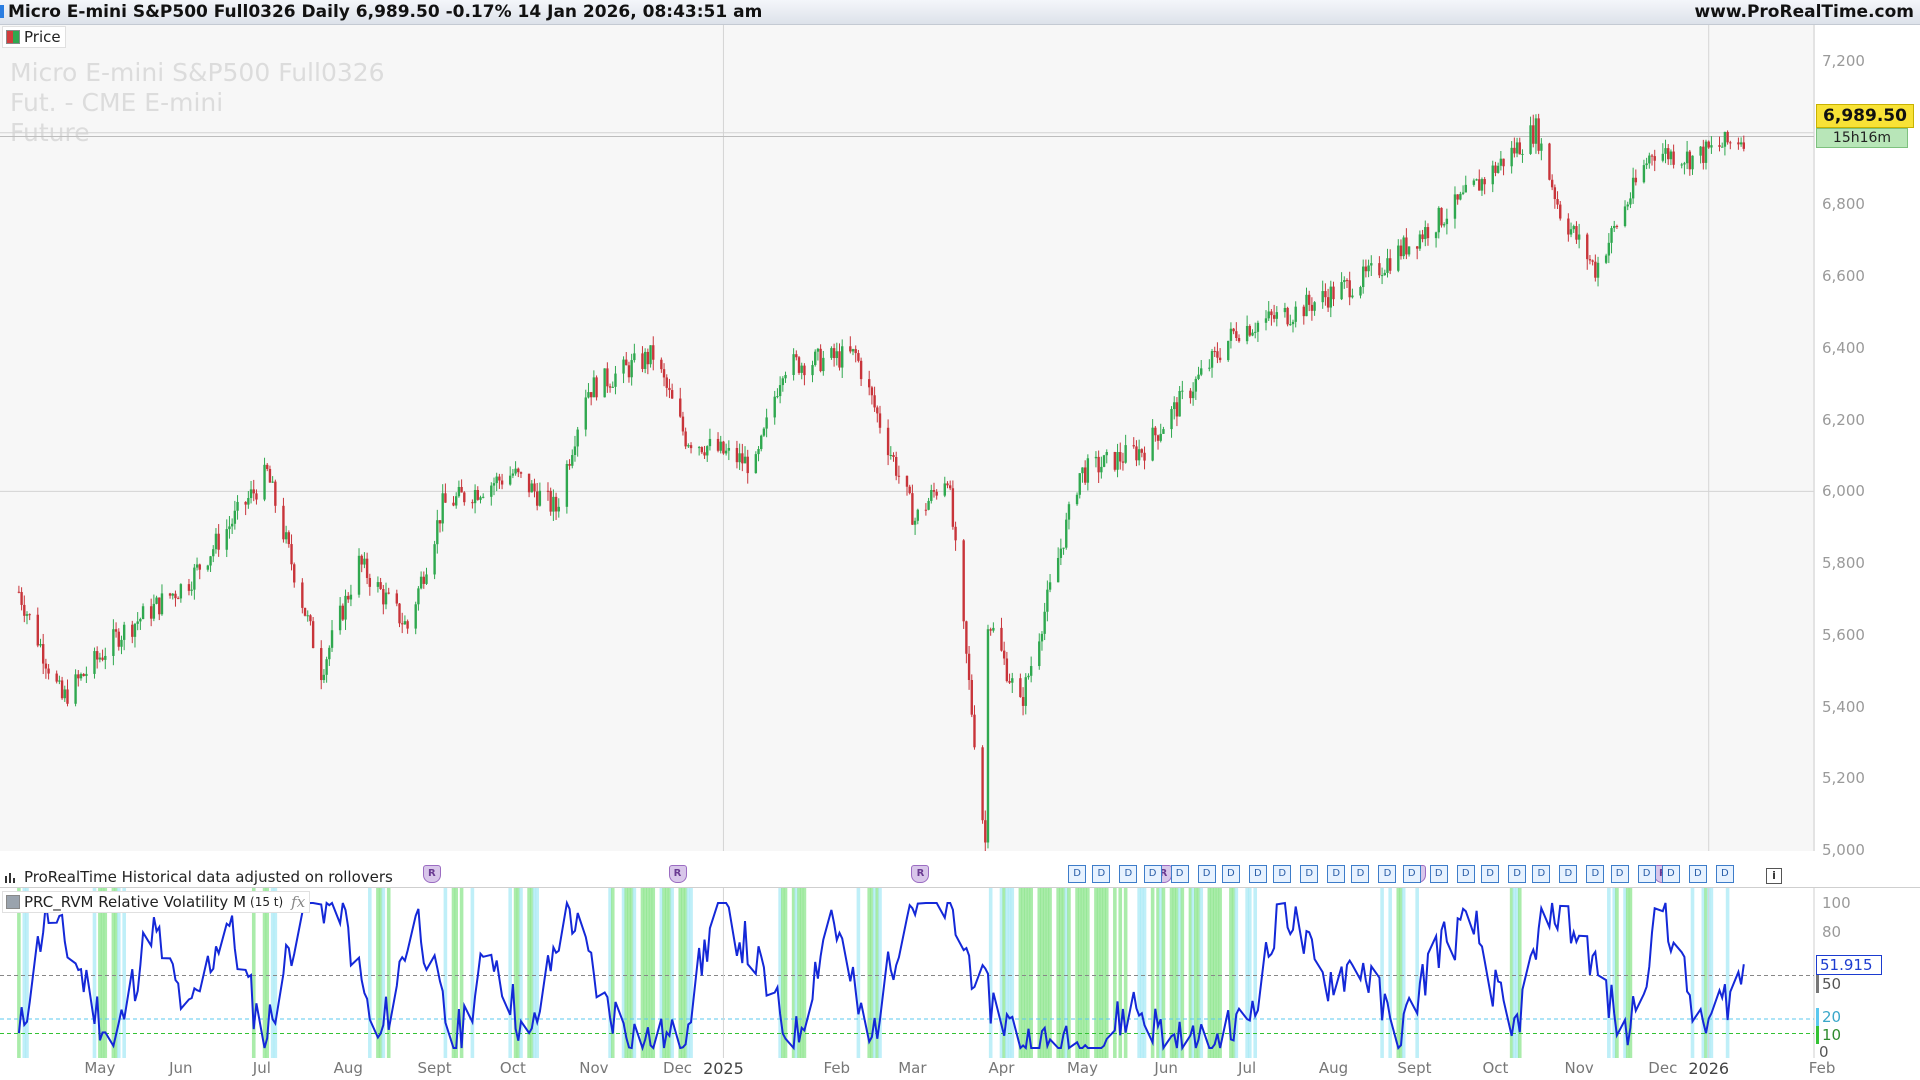 The image size is (1920, 1080). Describe the element at coordinates (13, 902) in the screenshot. I see `indicator-color-swatch` at that location.